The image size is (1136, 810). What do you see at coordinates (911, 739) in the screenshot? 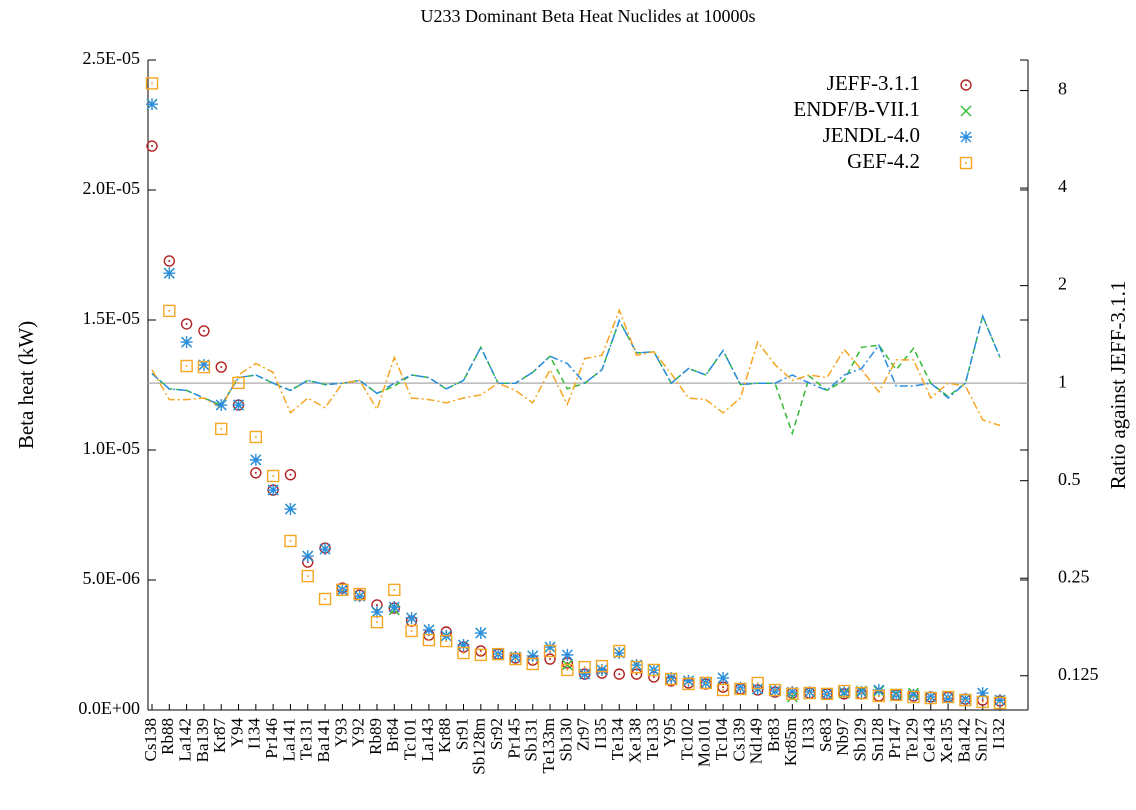
I see `x-tick-label: Te129` at bounding box center [911, 739].